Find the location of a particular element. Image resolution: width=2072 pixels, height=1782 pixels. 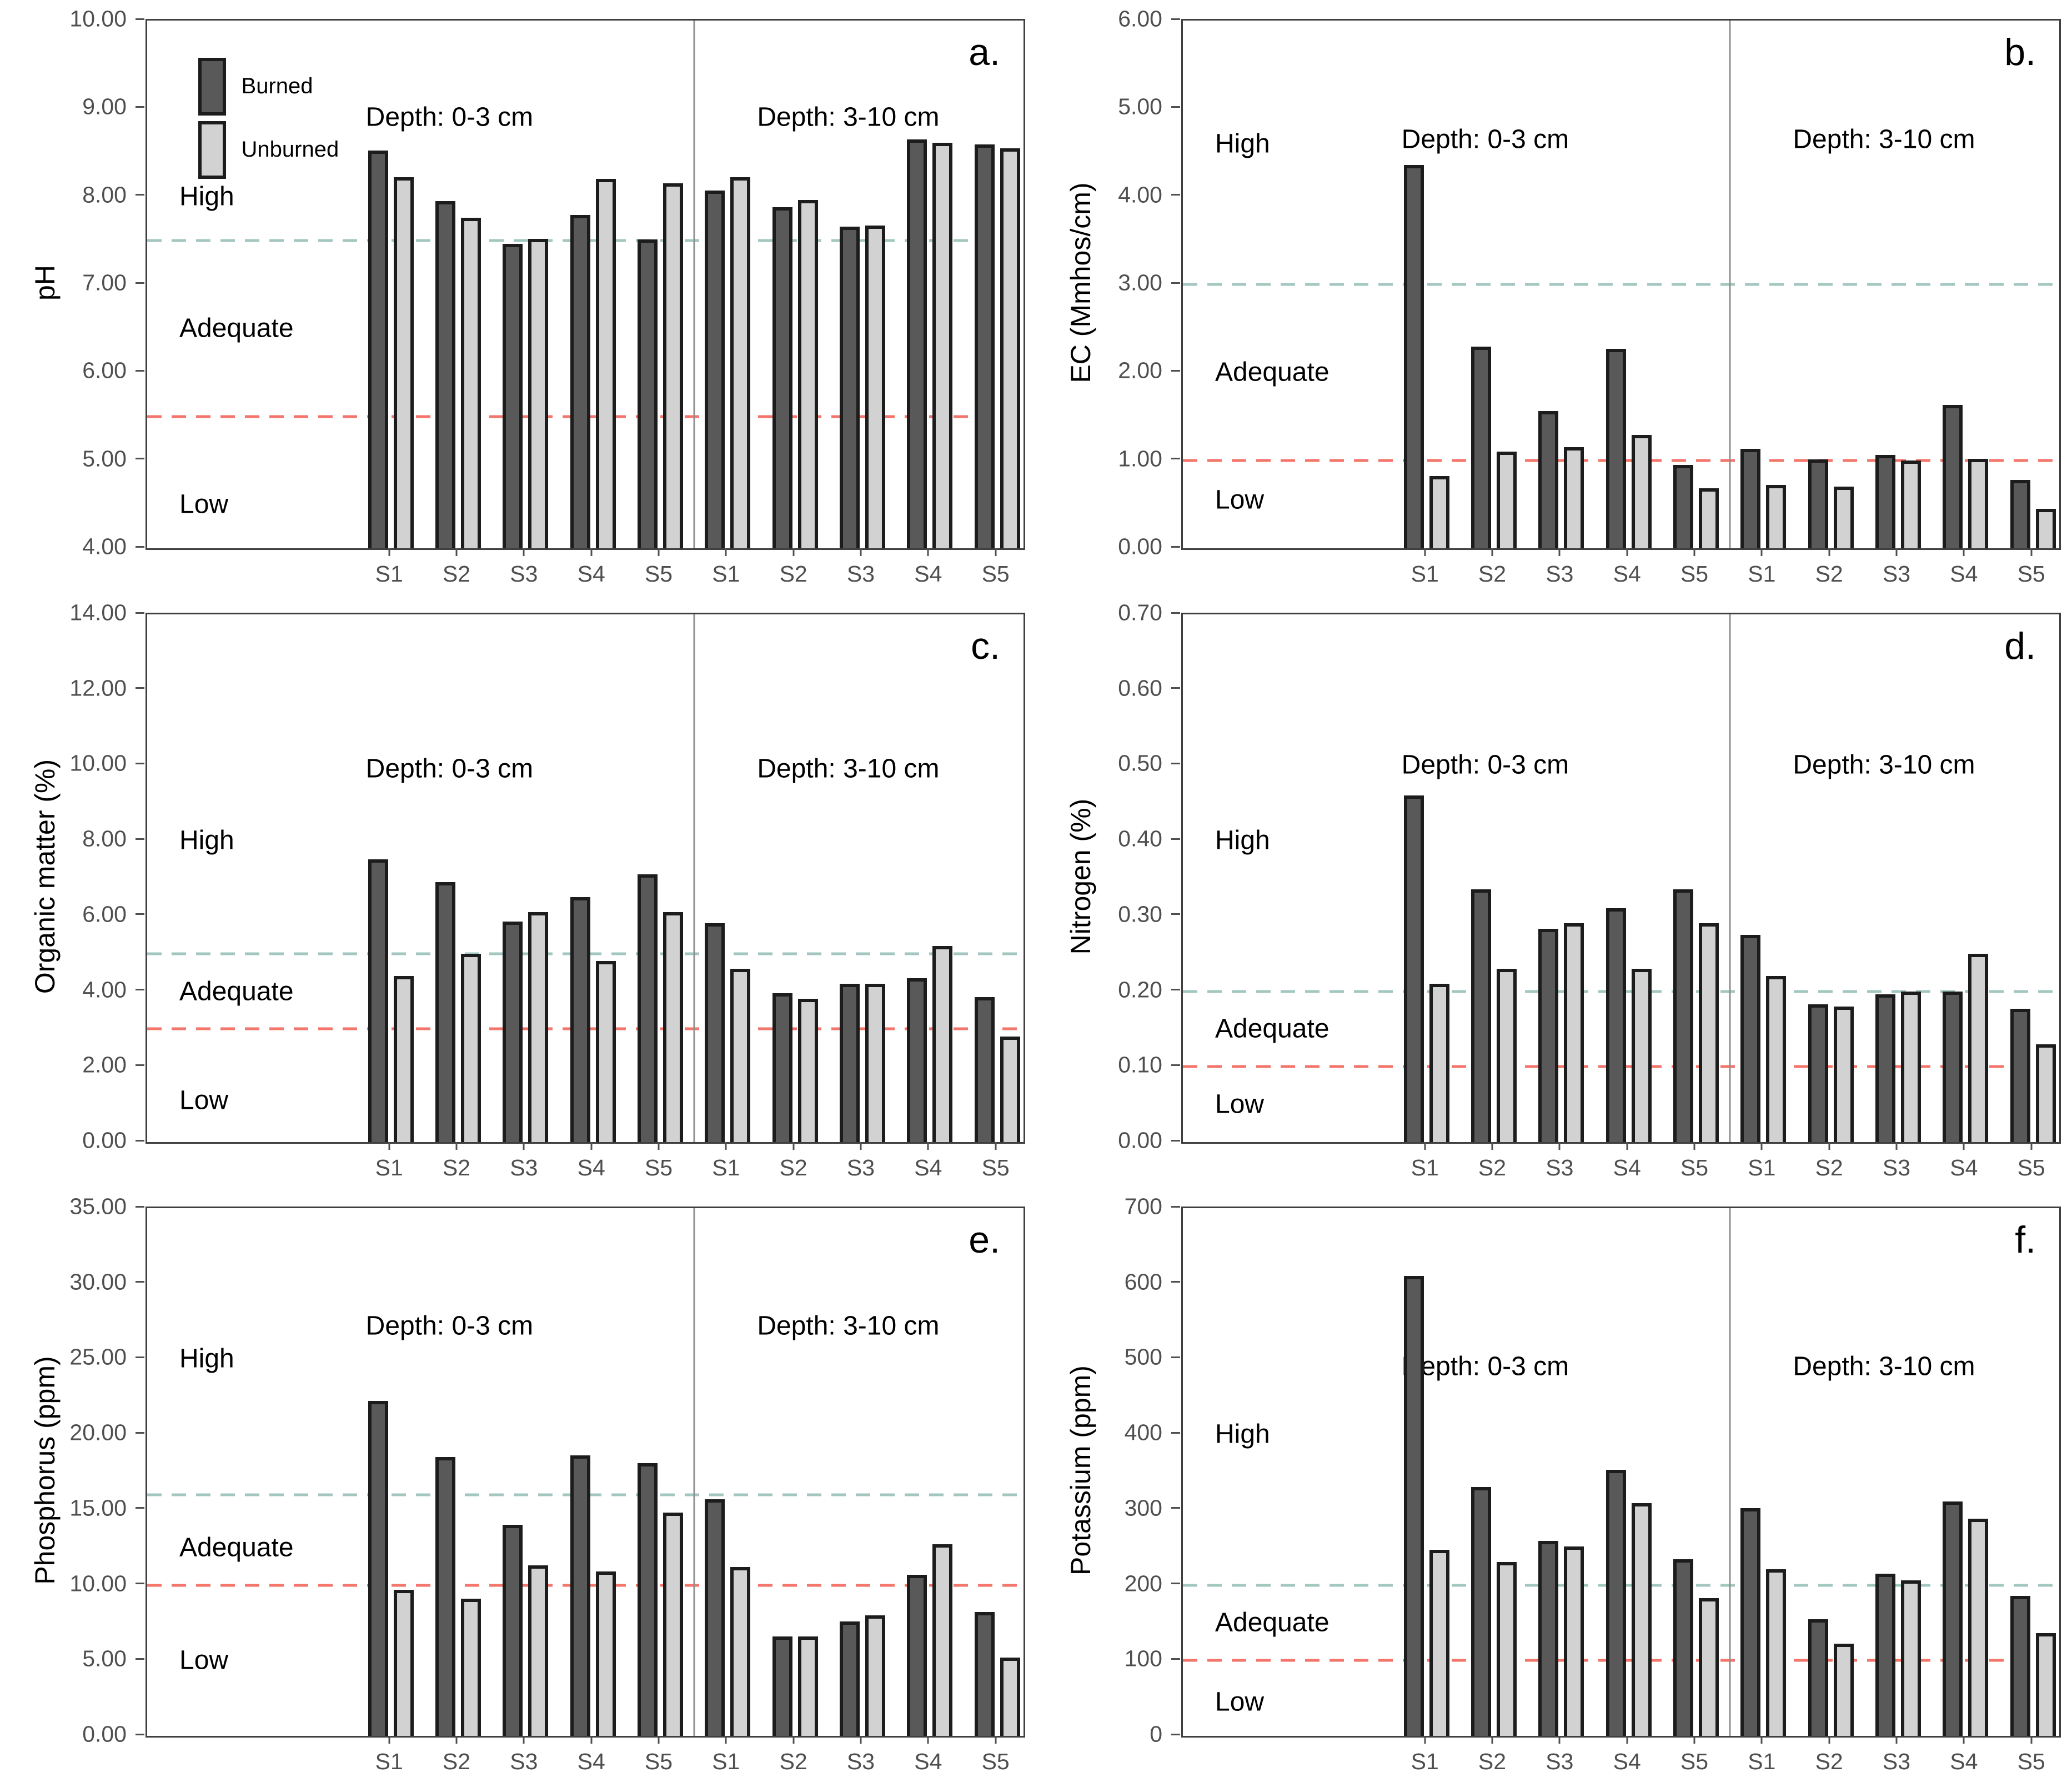

zone-label-low: Low is located at coordinates (1240, 1702).